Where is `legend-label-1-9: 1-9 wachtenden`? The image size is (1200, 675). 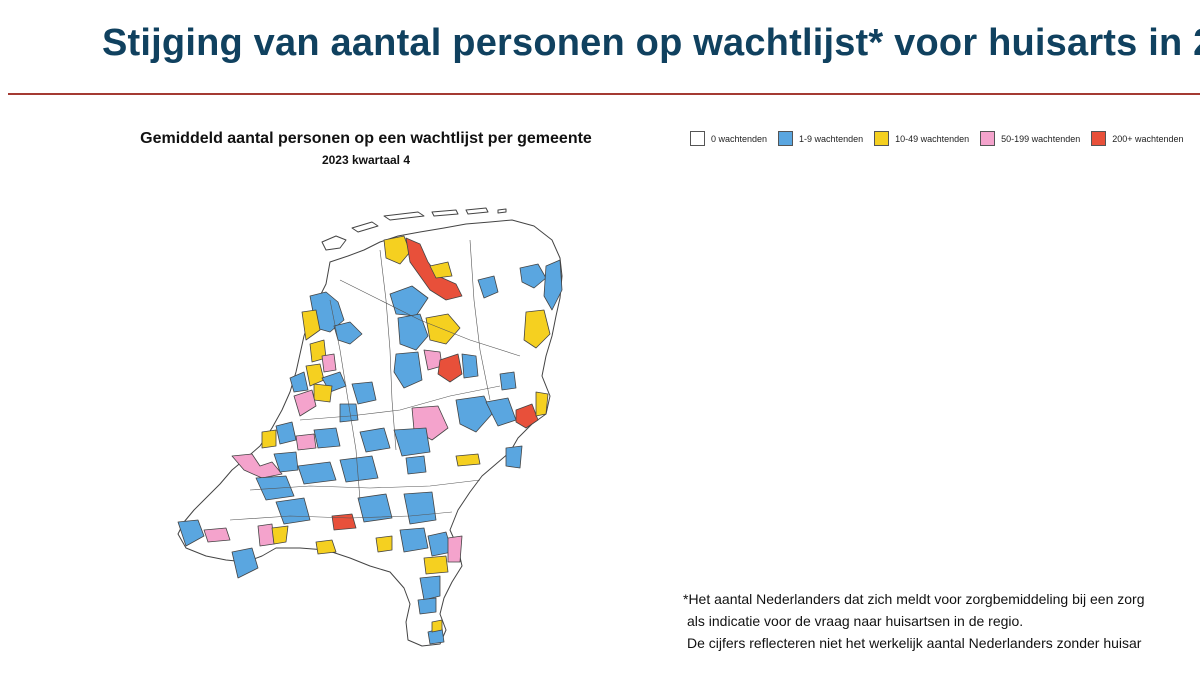 legend-label-1-9: 1-9 wachtenden is located at coordinates (831, 138).